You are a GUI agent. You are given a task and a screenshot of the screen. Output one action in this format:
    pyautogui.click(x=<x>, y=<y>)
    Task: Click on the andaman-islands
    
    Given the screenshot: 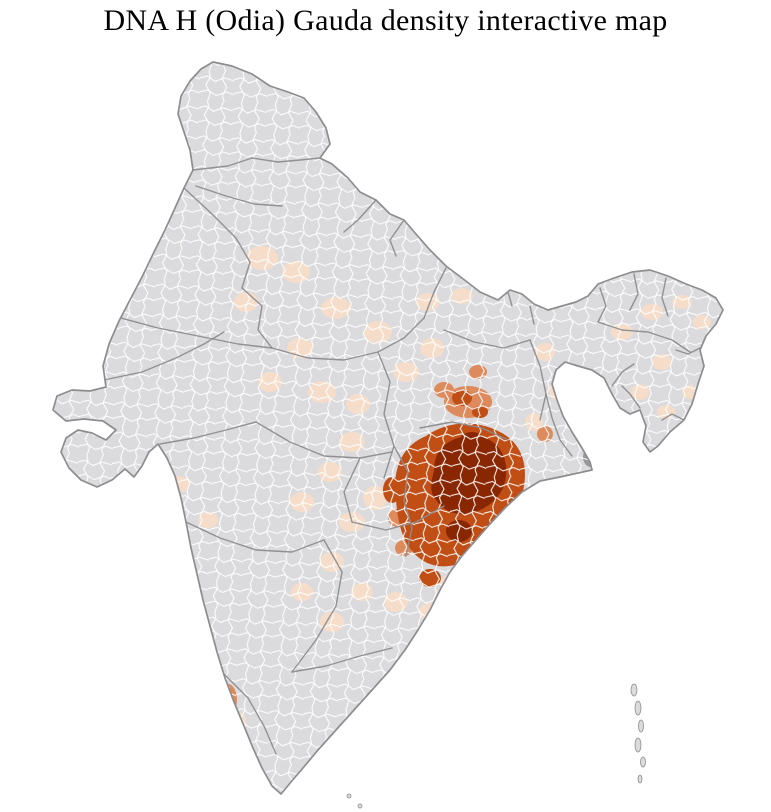 What is the action you would take?
    pyautogui.click(x=638, y=733)
    